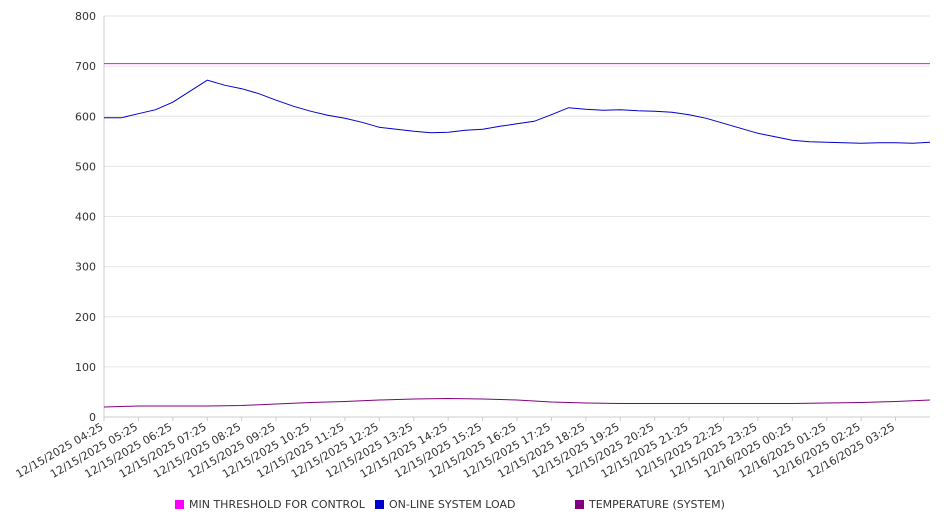  I want to click on y-tick-label: 200, so click(85, 317).